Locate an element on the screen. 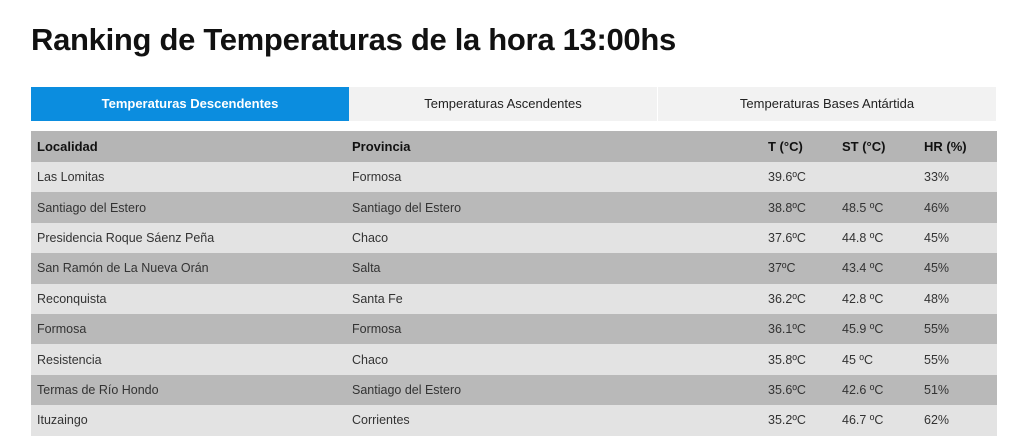  cell-temperatura: 38.8ºC is located at coordinates (799, 207).